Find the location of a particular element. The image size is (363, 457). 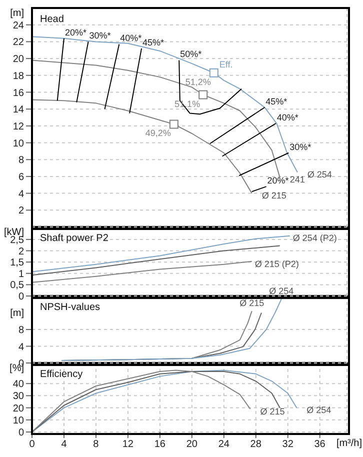

x-tick-label: 36 is located at coordinates (320, 444).